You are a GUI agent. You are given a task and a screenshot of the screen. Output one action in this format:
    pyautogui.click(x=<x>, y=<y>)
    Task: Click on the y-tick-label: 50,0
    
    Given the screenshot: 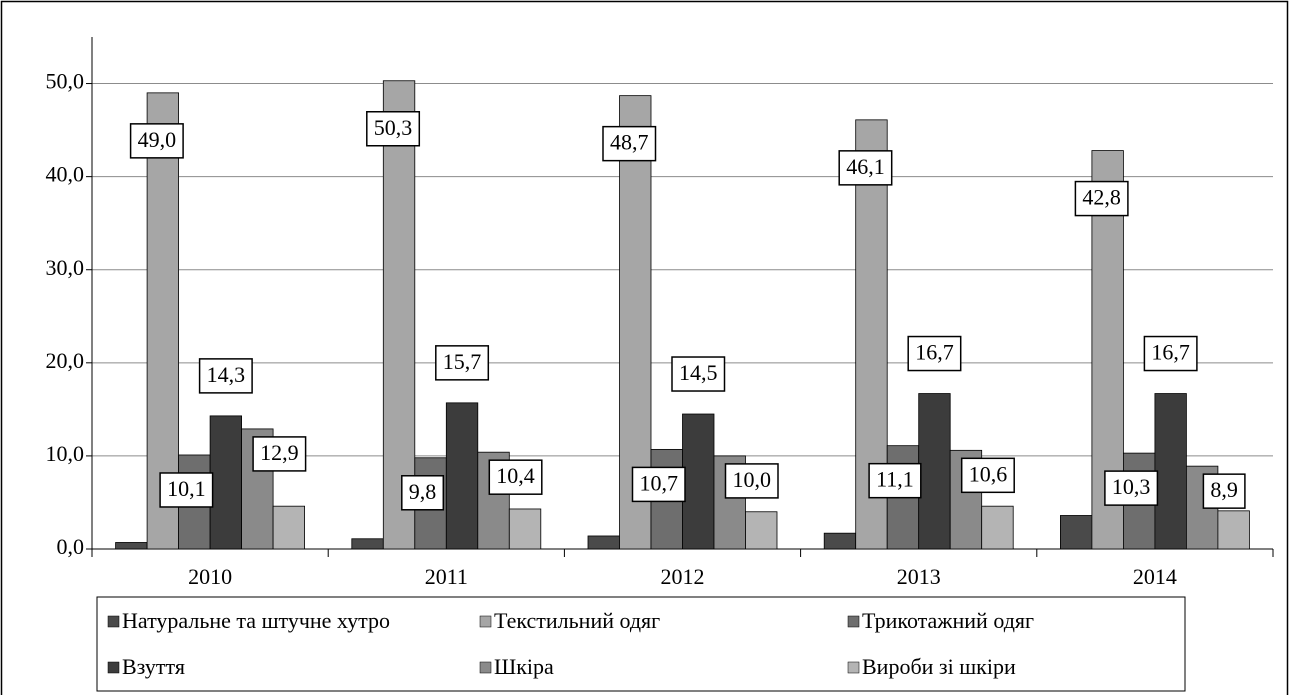 What is the action you would take?
    pyautogui.click(x=65, y=81)
    